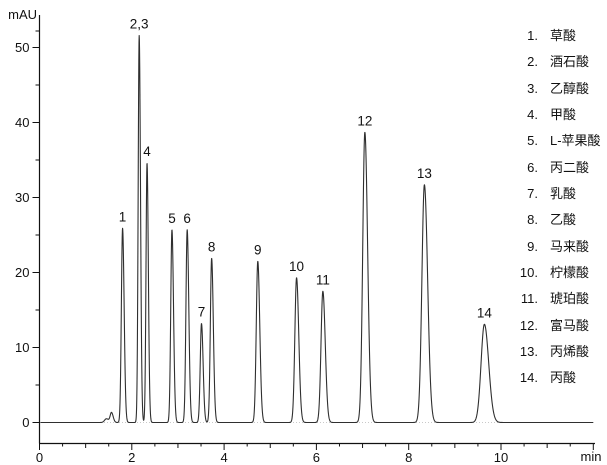 This screenshot has width=607, height=465. I want to click on x-tick-label: 8, so click(408, 457).